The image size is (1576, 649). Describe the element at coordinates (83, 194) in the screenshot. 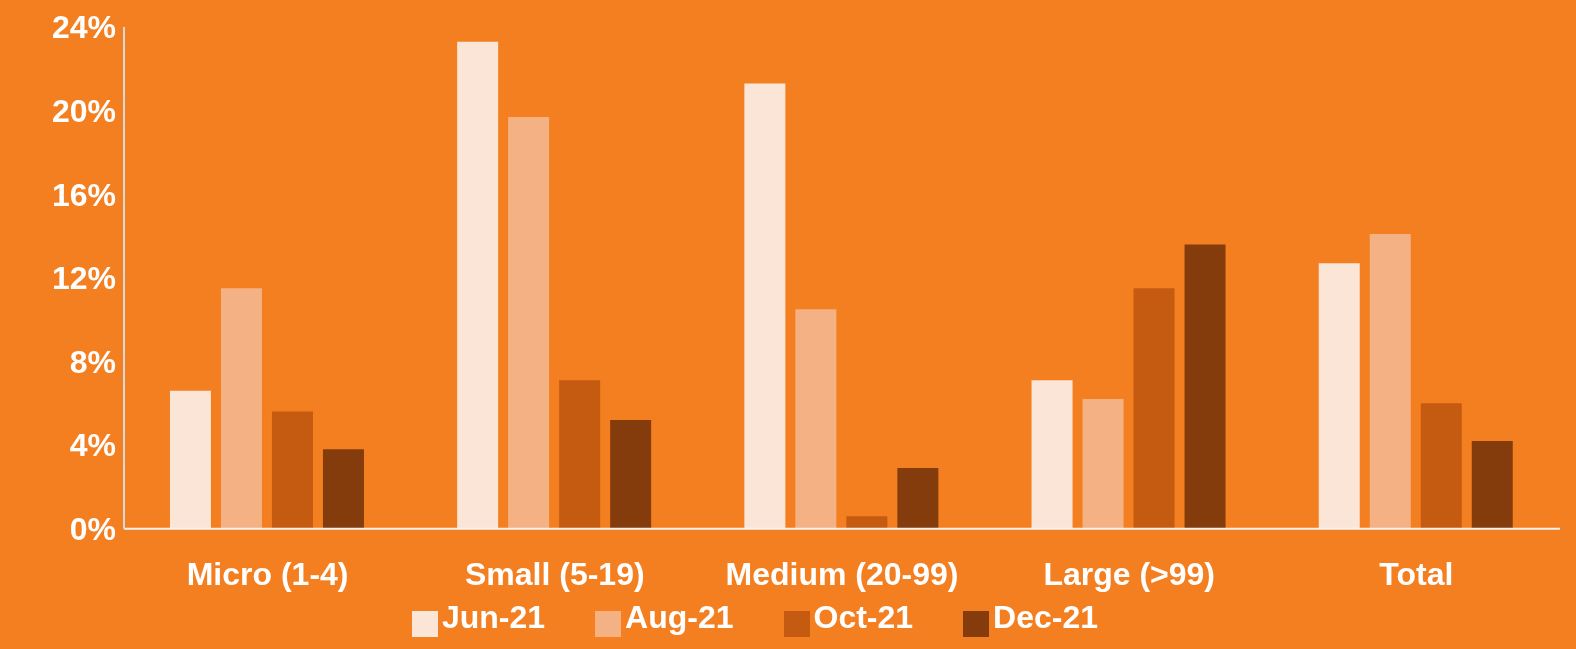

I see `y-tick-label: 16%` at that location.